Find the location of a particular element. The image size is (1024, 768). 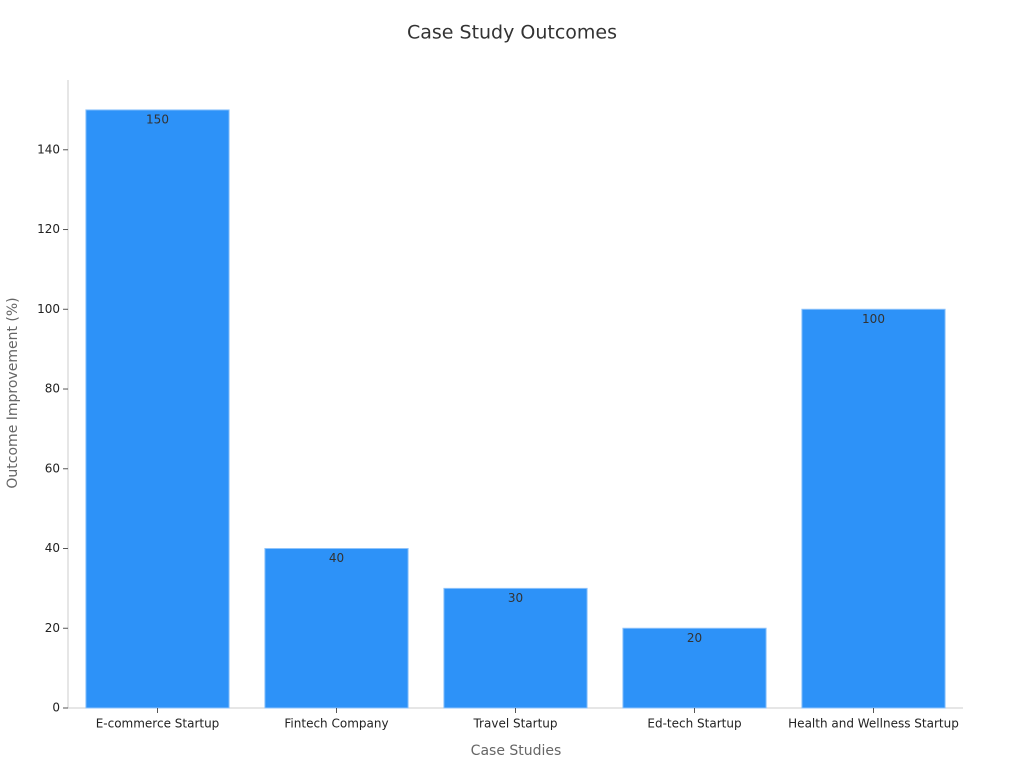

x-tick-label: Ed-tech Startup is located at coordinates (694, 724).